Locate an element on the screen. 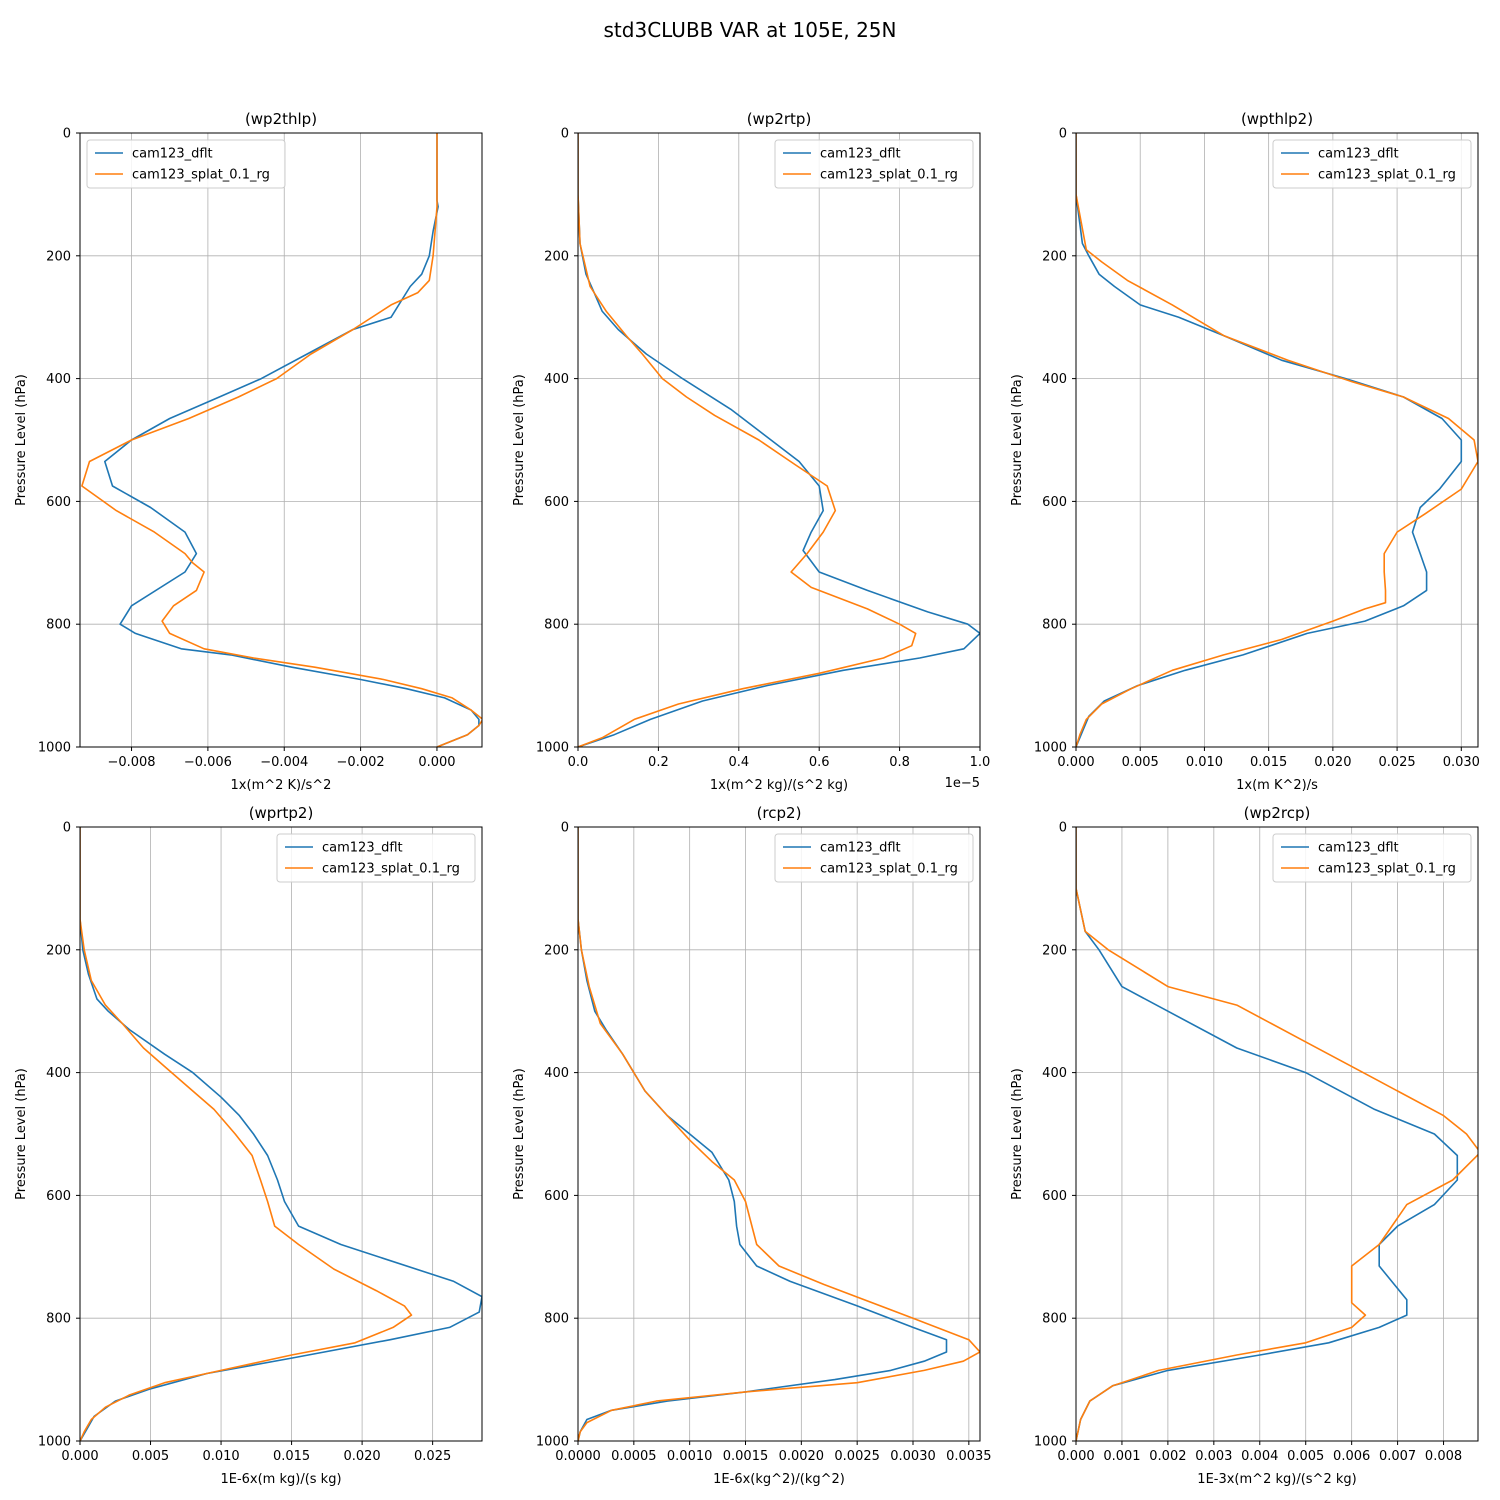  x-tick-label: 0.0005 is located at coordinates (634, 1456).